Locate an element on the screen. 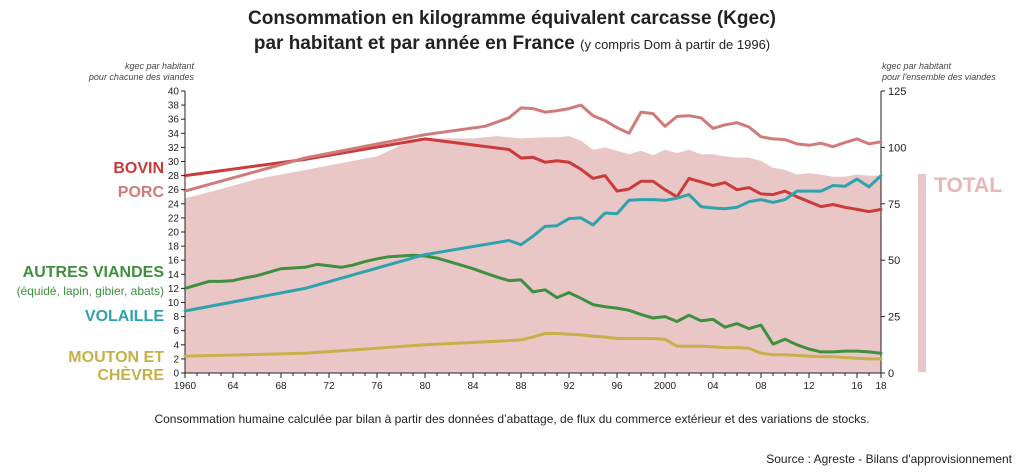 This screenshot has height=474, width=1024. left-axis-unit-line1: kgec par habitant is located at coordinates (159, 66).